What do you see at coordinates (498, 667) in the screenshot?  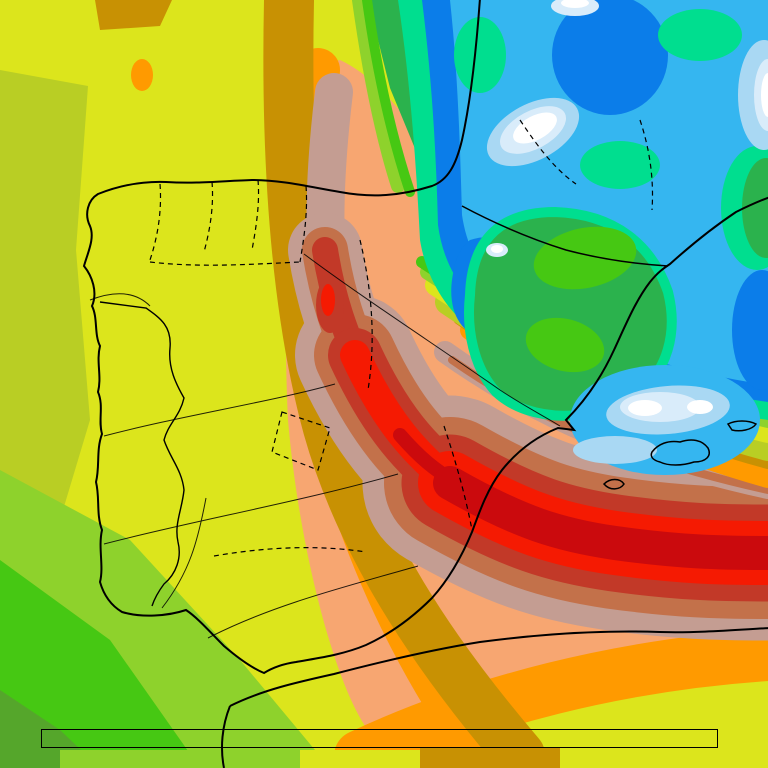 I see `africa-coastline` at bounding box center [498, 667].